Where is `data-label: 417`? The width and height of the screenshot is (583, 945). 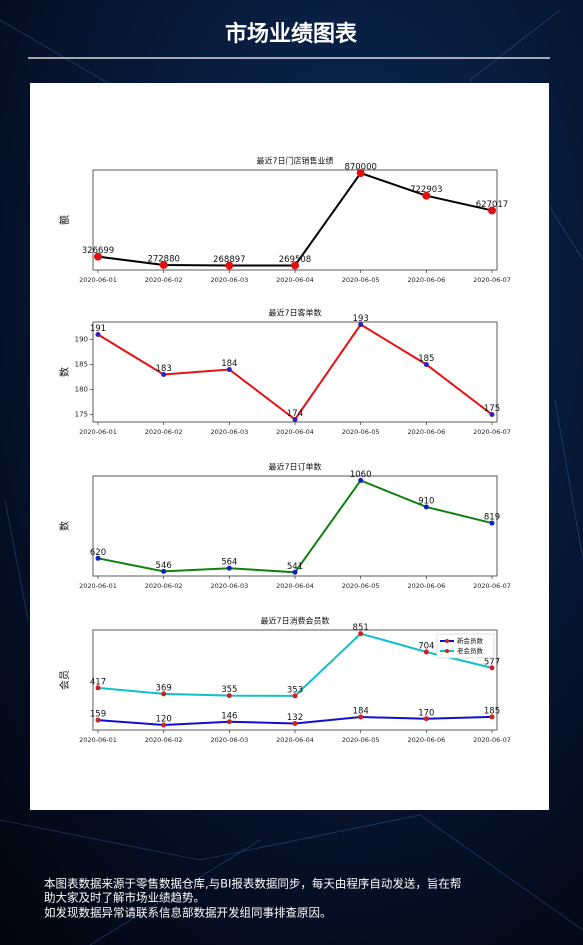
data-label: 417 is located at coordinates (98, 682).